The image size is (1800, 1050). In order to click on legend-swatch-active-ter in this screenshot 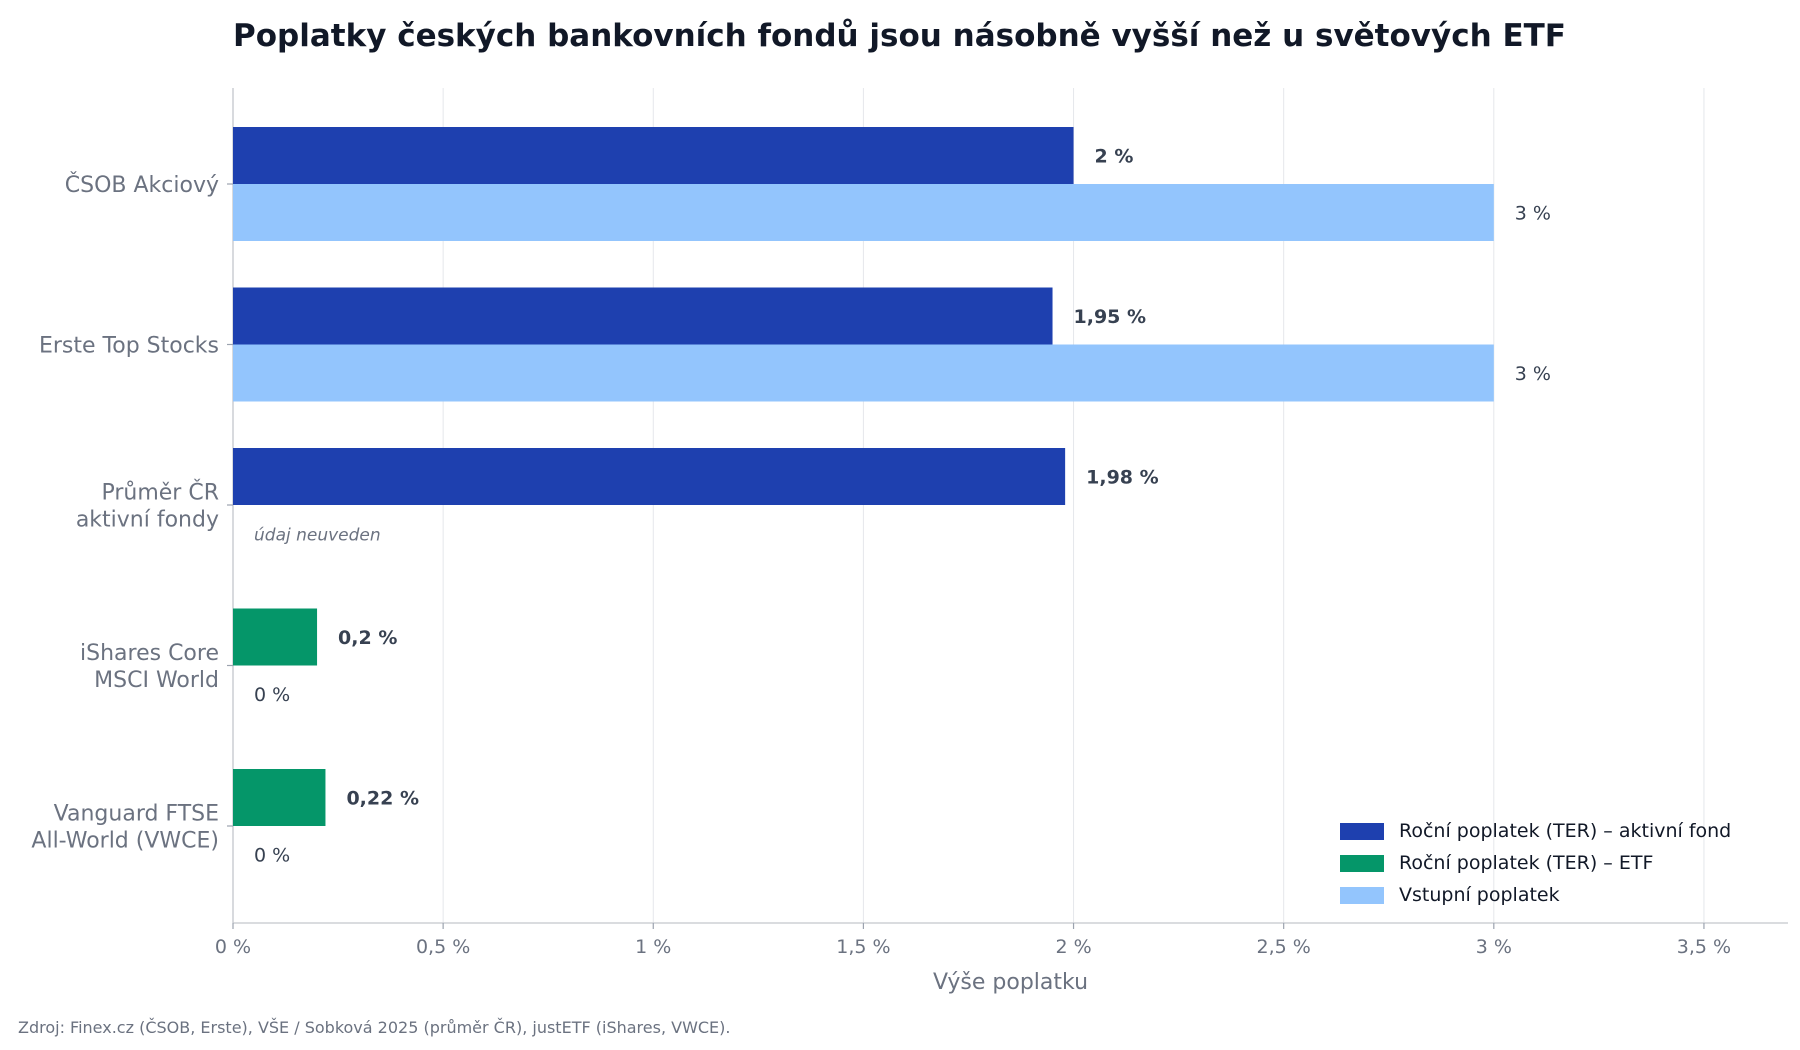, I will do `click(1362, 831)`.